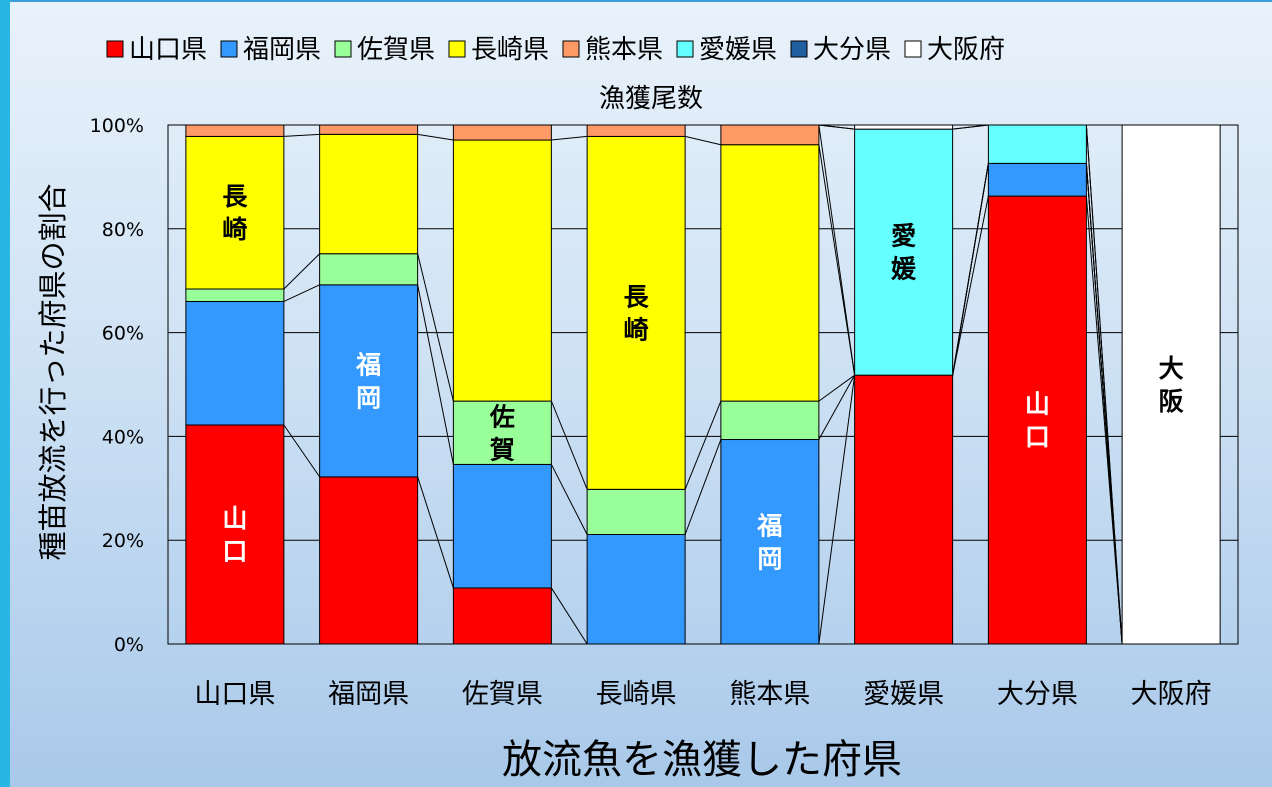  What do you see at coordinates (53, 371) in the screenshot?
I see `y-axis-label: 種苗放流を行った府県の割合` at bounding box center [53, 371].